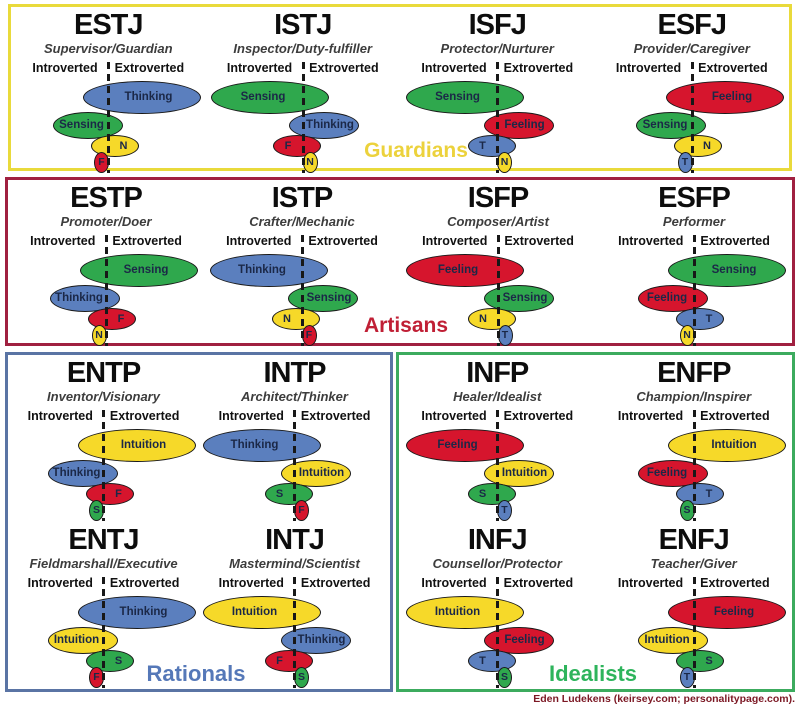 The height and width of the screenshot is (707, 800). I want to click on function-label: T, so click(709, 319).